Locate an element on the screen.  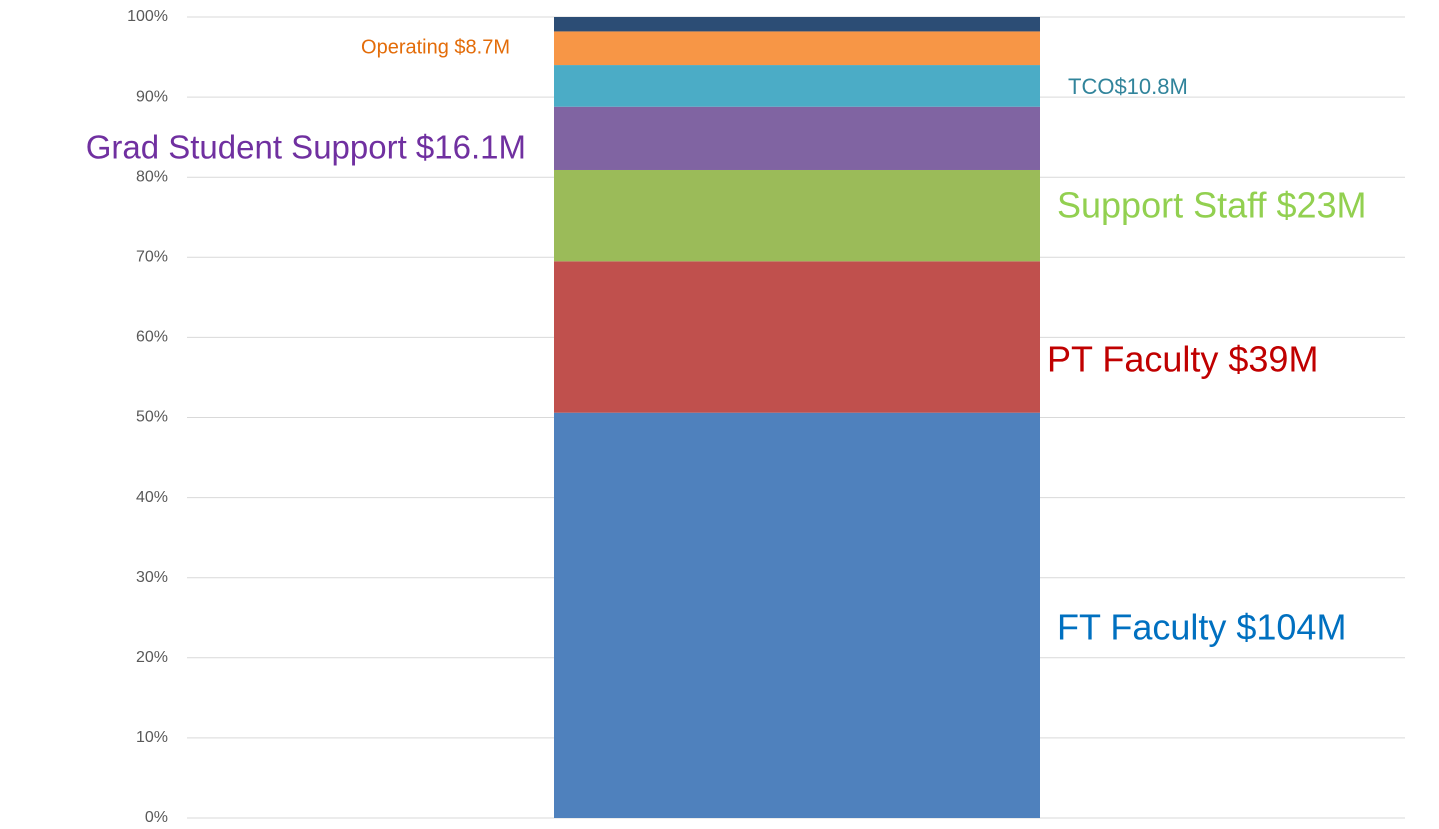
y-tick-label: 50% is located at coordinates (152, 417).